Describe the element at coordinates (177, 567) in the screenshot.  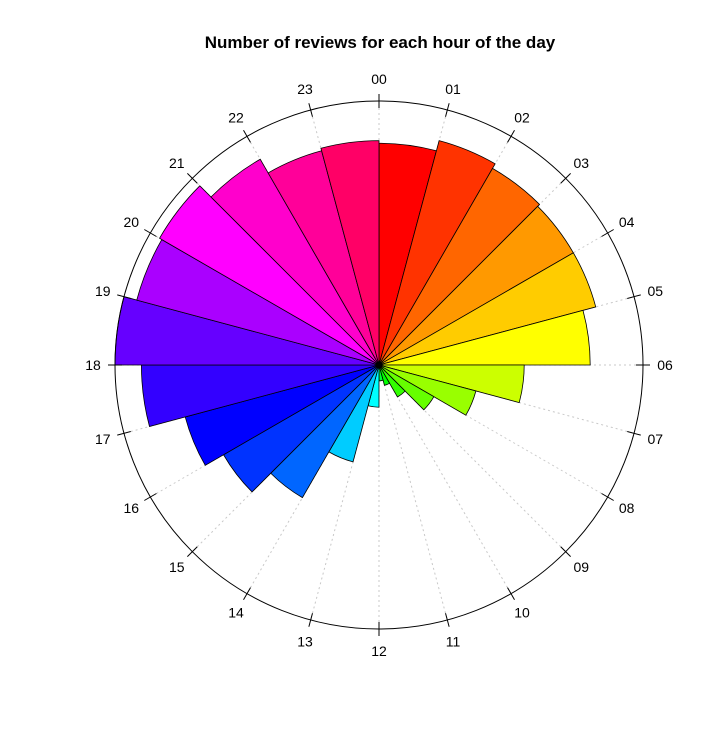
I see `hour-label-15: 15` at that location.